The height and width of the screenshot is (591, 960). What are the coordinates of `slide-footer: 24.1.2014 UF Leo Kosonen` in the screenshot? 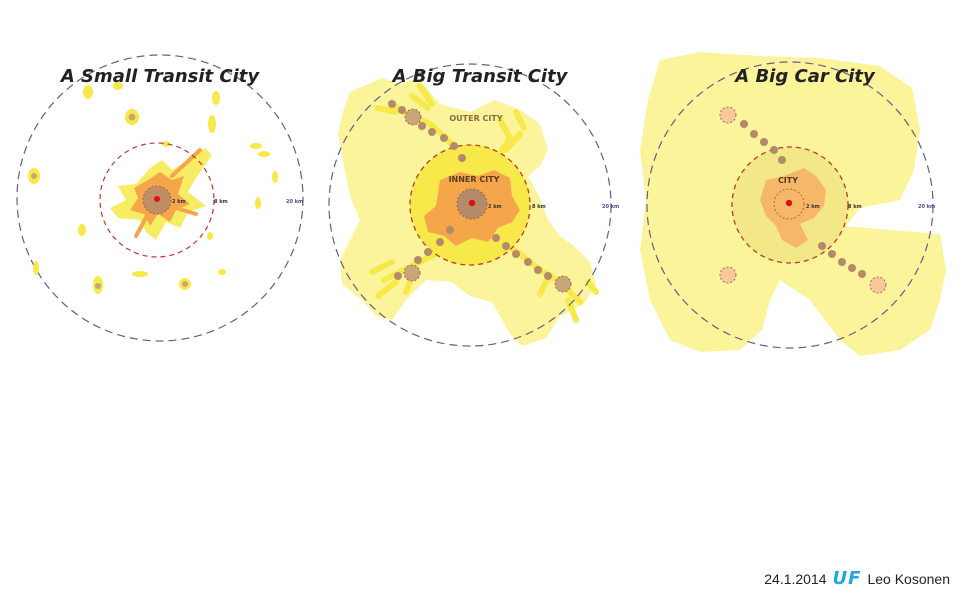 It's located at (857, 578).